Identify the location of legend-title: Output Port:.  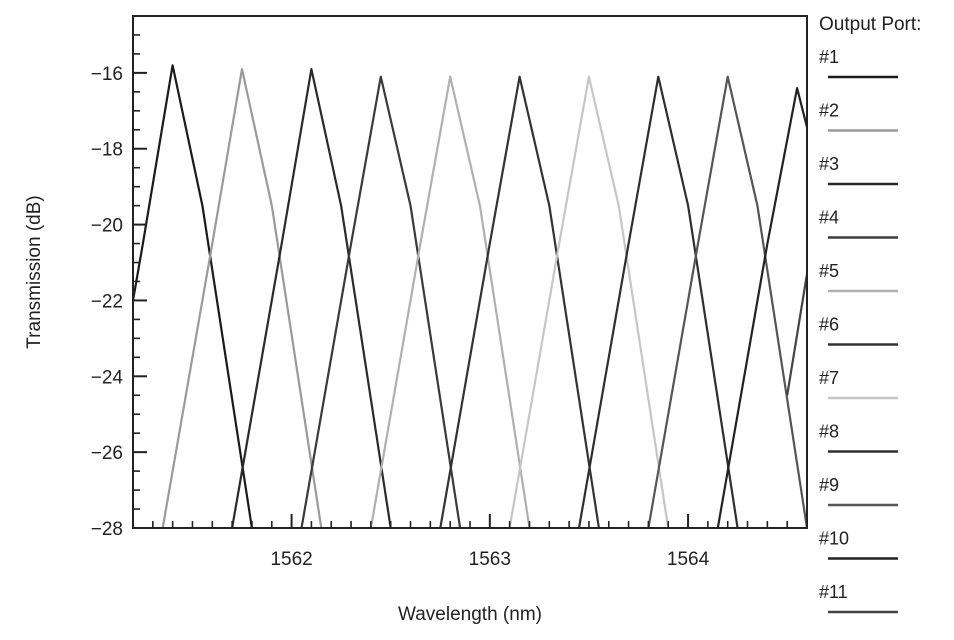
(870, 24).